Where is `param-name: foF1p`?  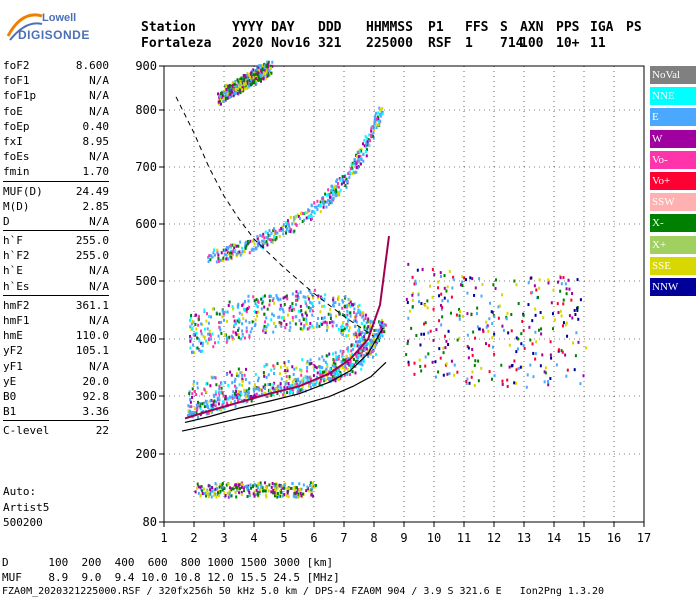
param-name: foF1p is located at coordinates (20, 96).